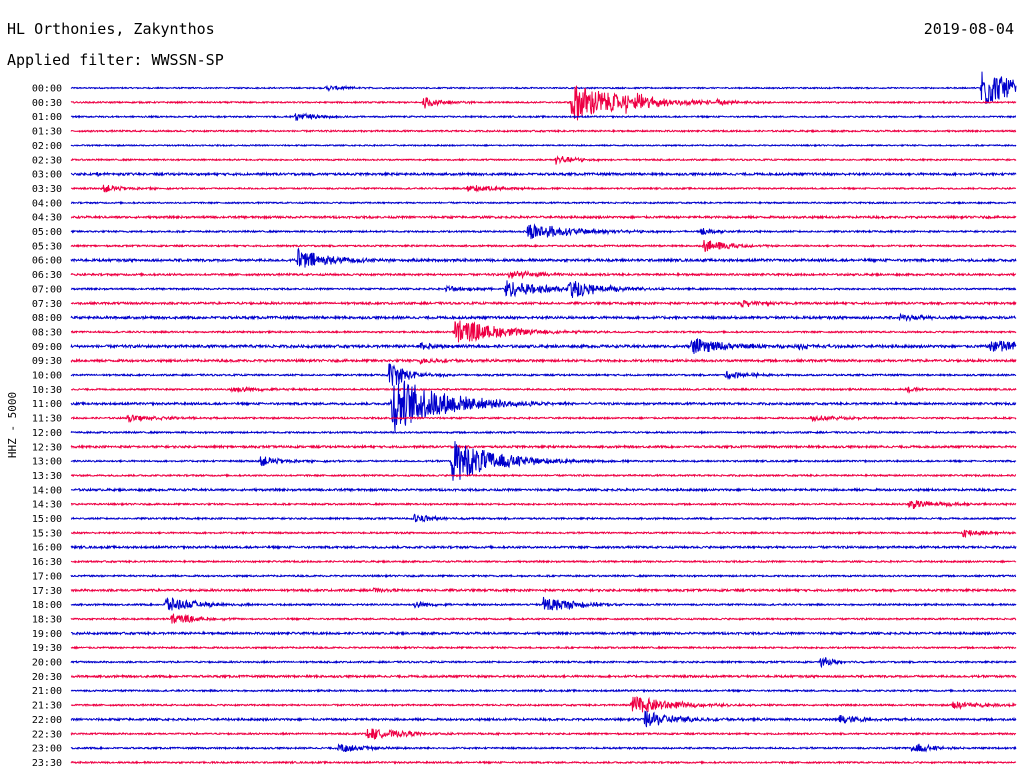  I want to click on filter-subtitle: Applied filter: WWSSN-SP, so click(115, 60).